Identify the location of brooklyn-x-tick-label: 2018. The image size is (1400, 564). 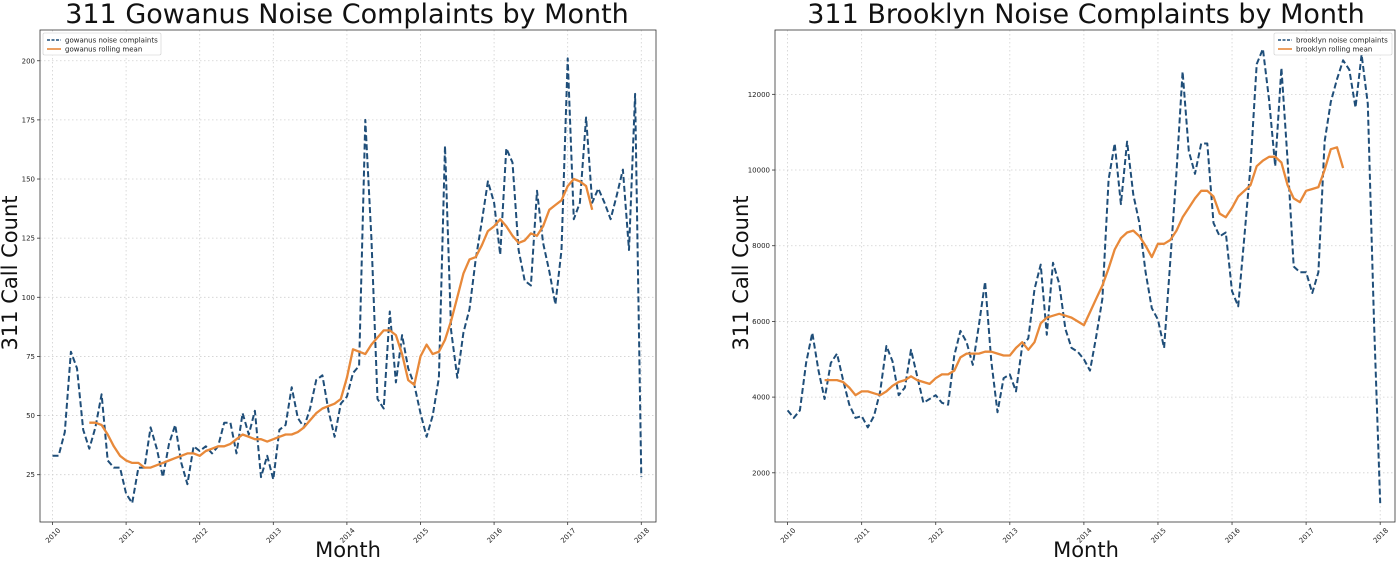
(1381, 536).